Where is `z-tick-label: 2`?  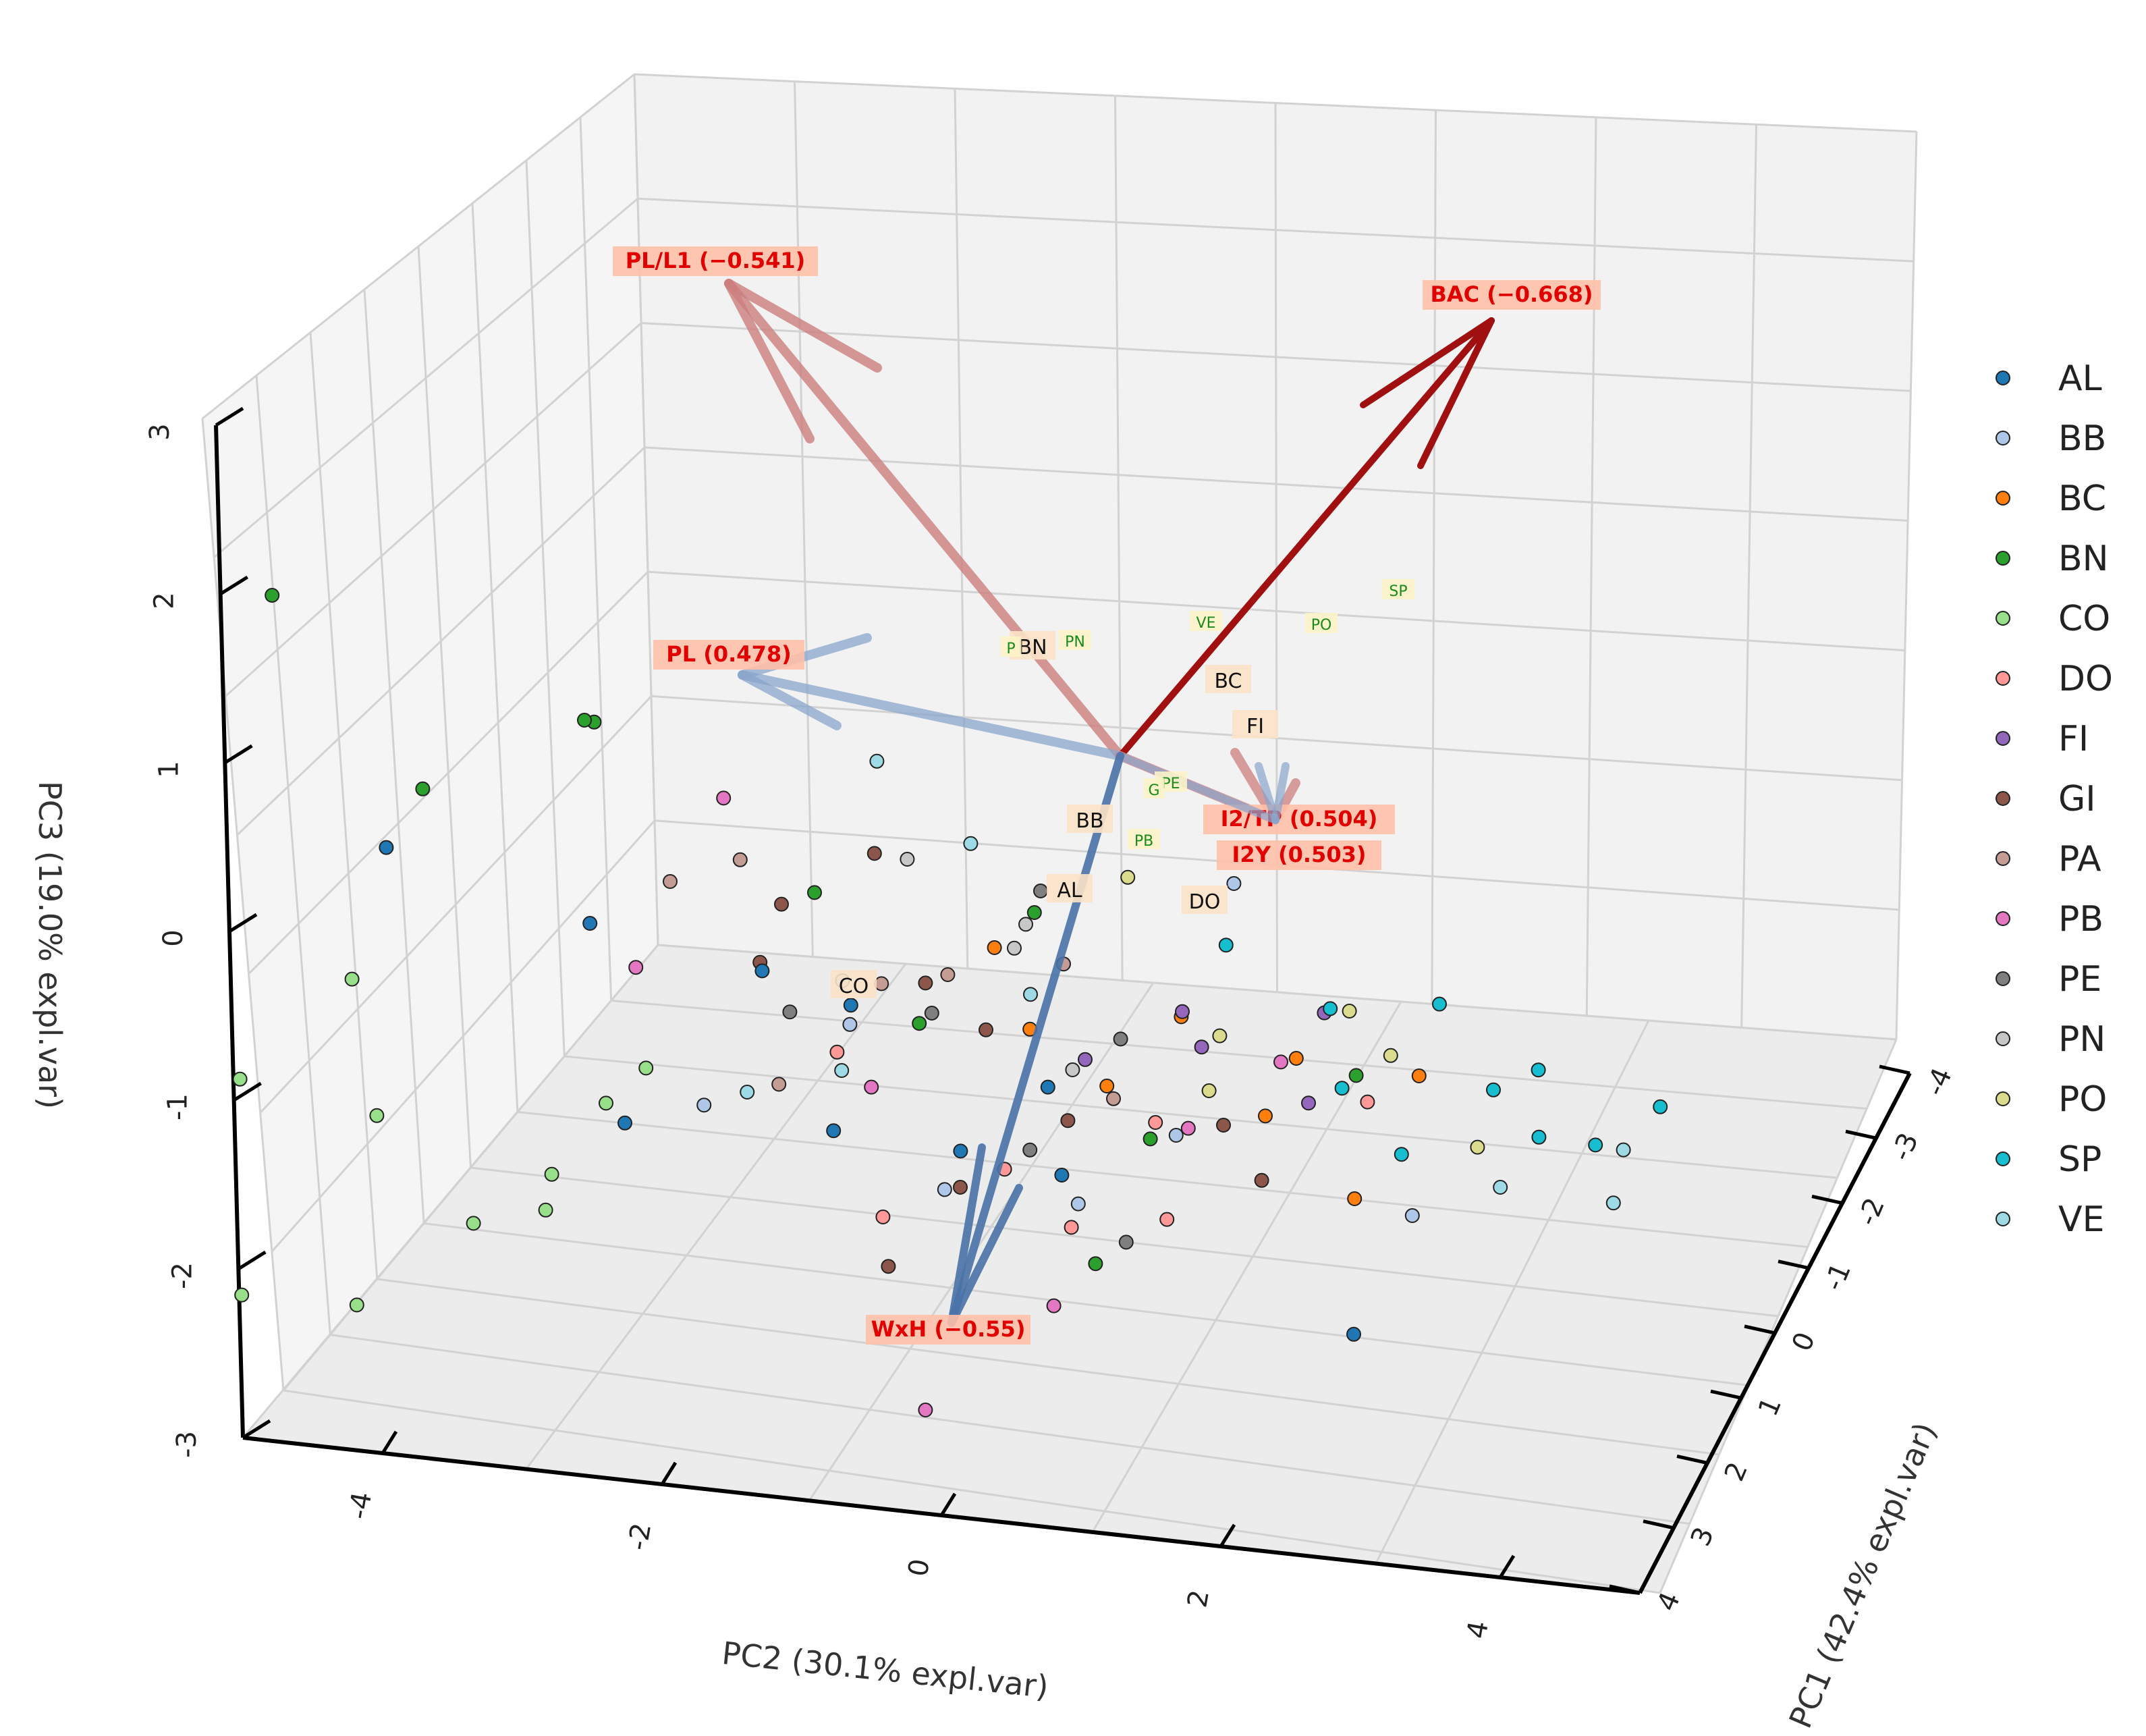
z-tick-label: 2 is located at coordinates (164, 601).